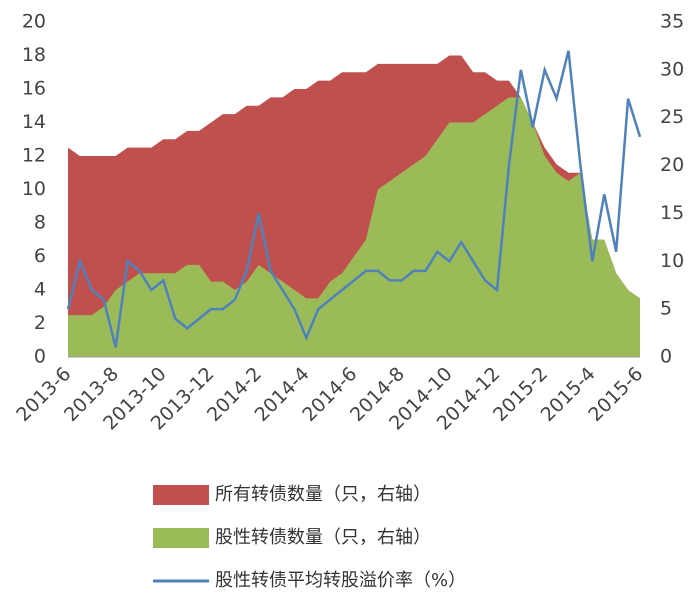  What do you see at coordinates (672, 261) in the screenshot?
I see `y2-tick-label: 10` at bounding box center [672, 261].